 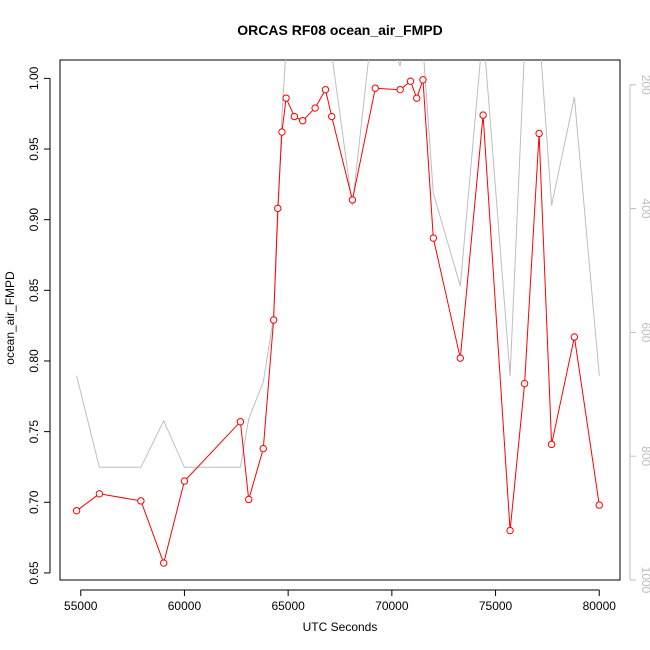 What do you see at coordinates (34, 78) in the screenshot?
I see `y-tick-label: 1.00` at bounding box center [34, 78].